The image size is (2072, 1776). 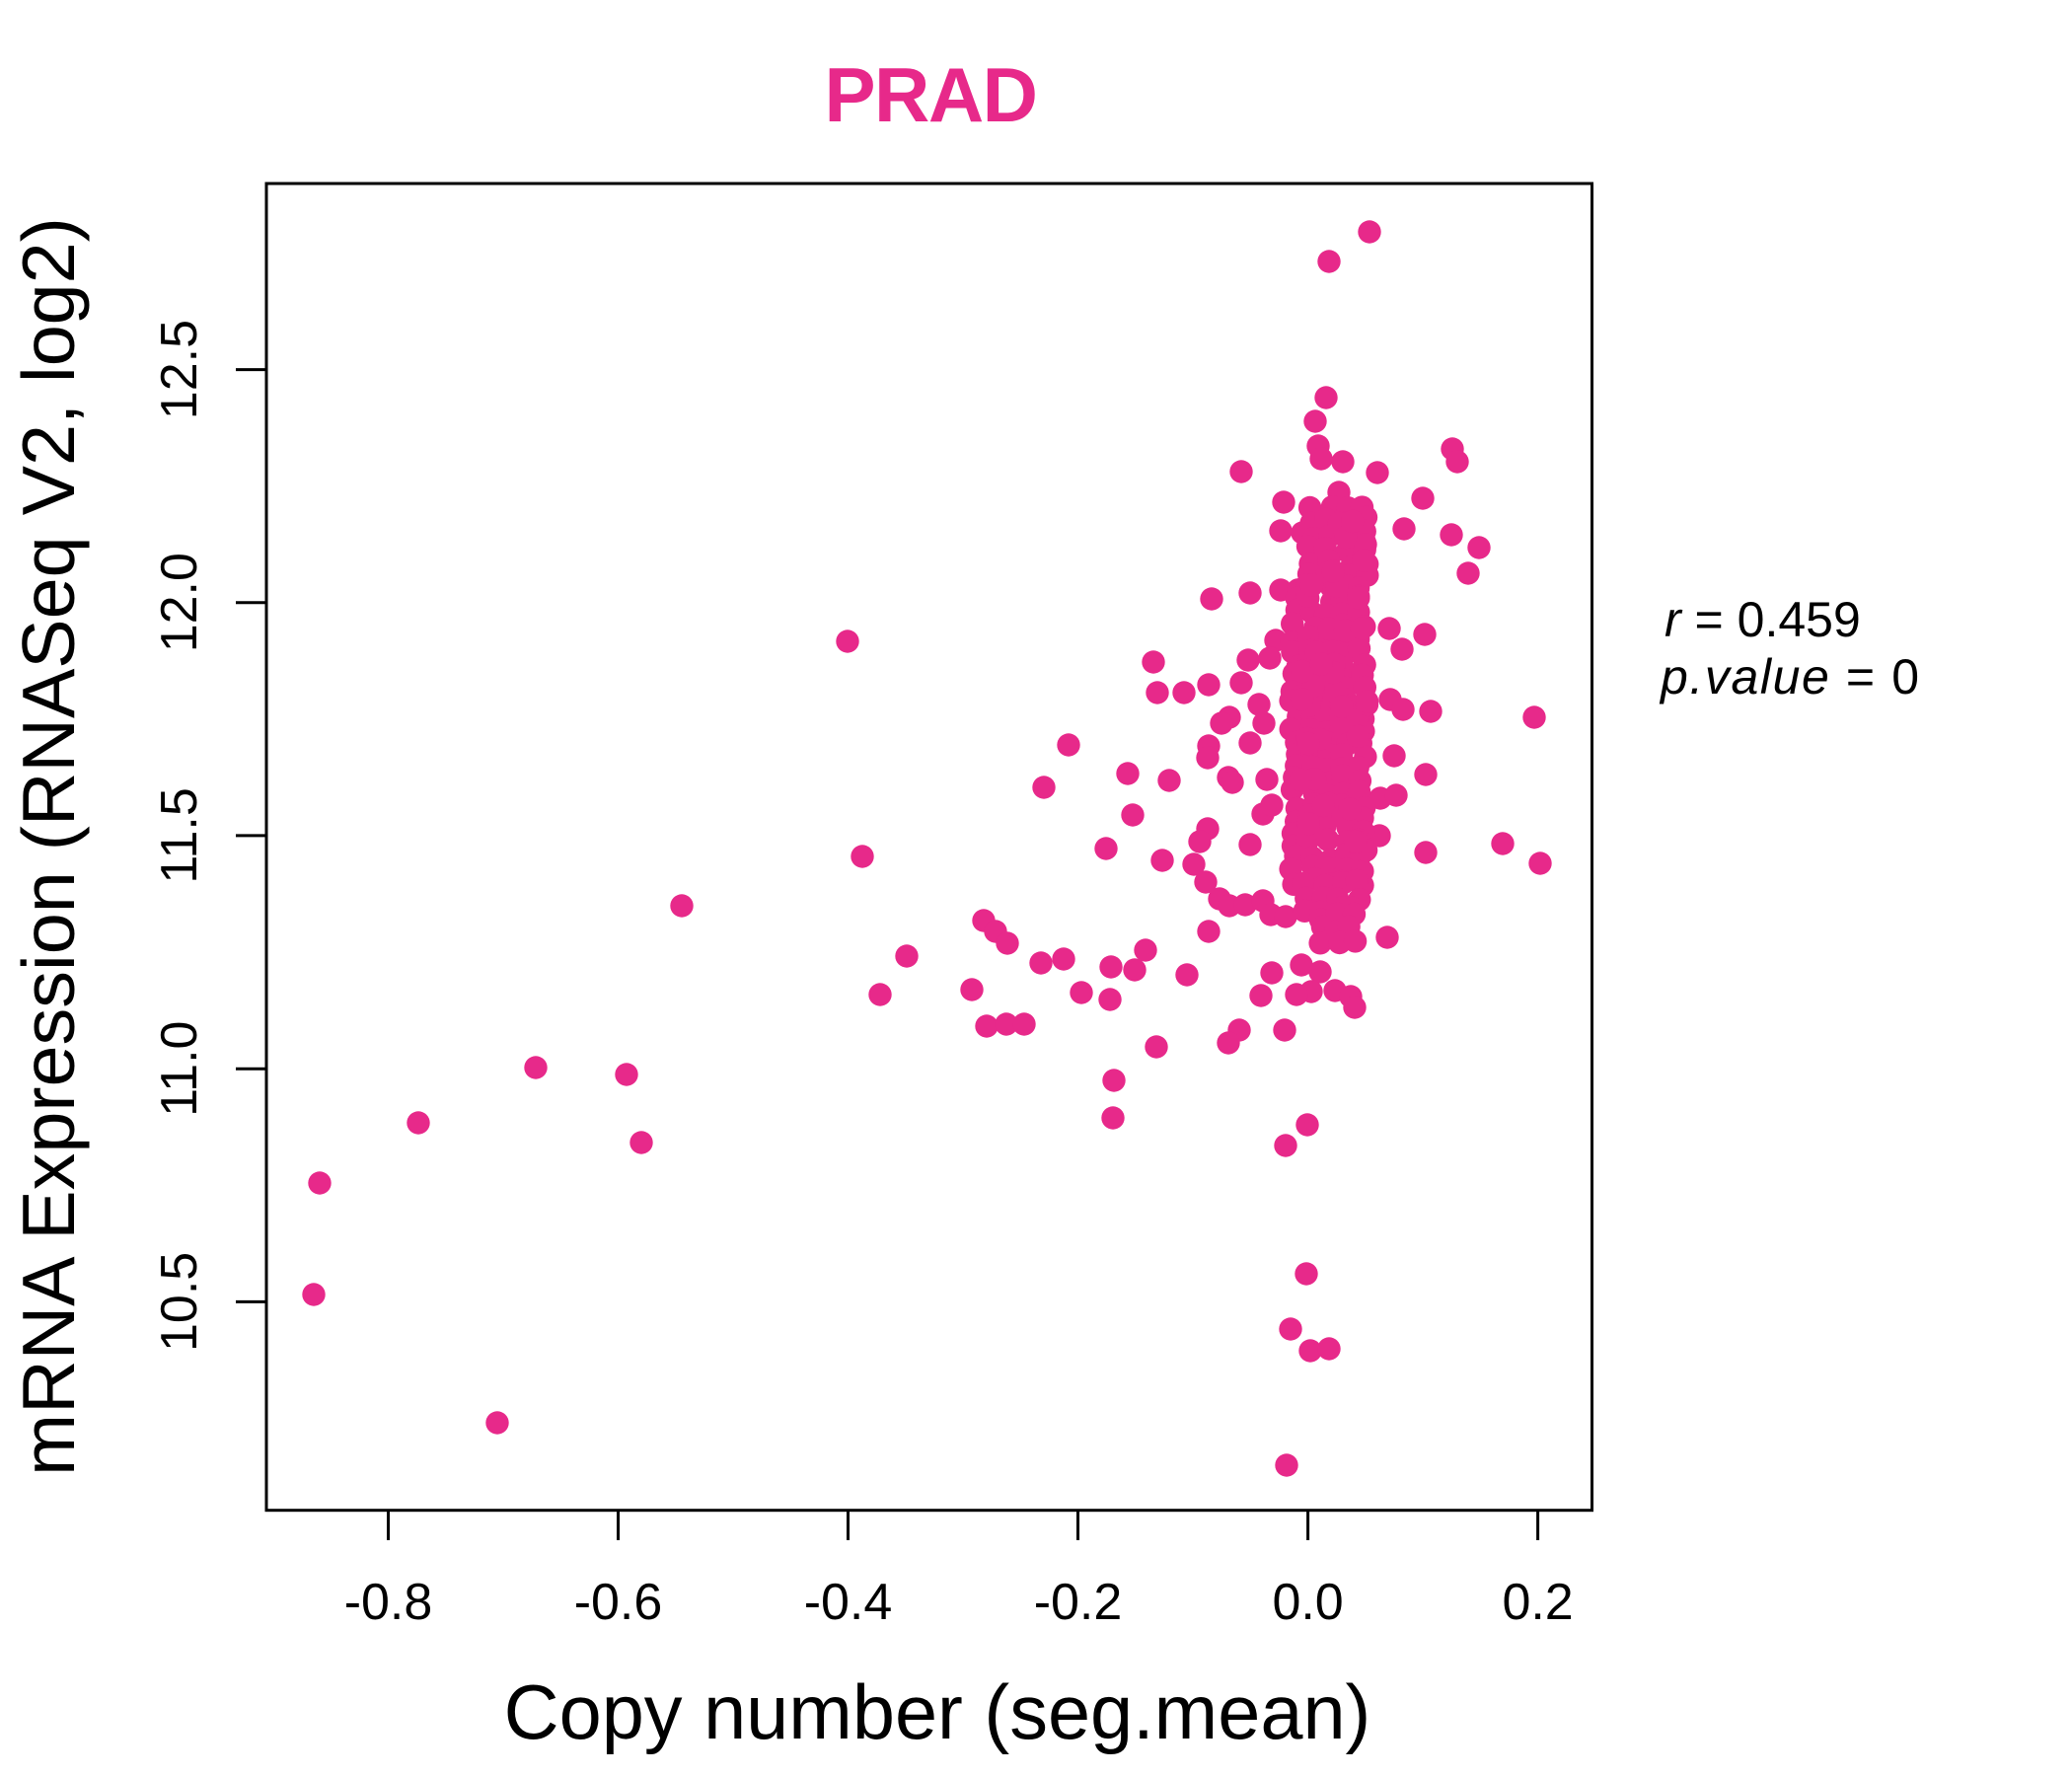 I want to click on svg-text: p.value = 0, so click(x=1790, y=677).